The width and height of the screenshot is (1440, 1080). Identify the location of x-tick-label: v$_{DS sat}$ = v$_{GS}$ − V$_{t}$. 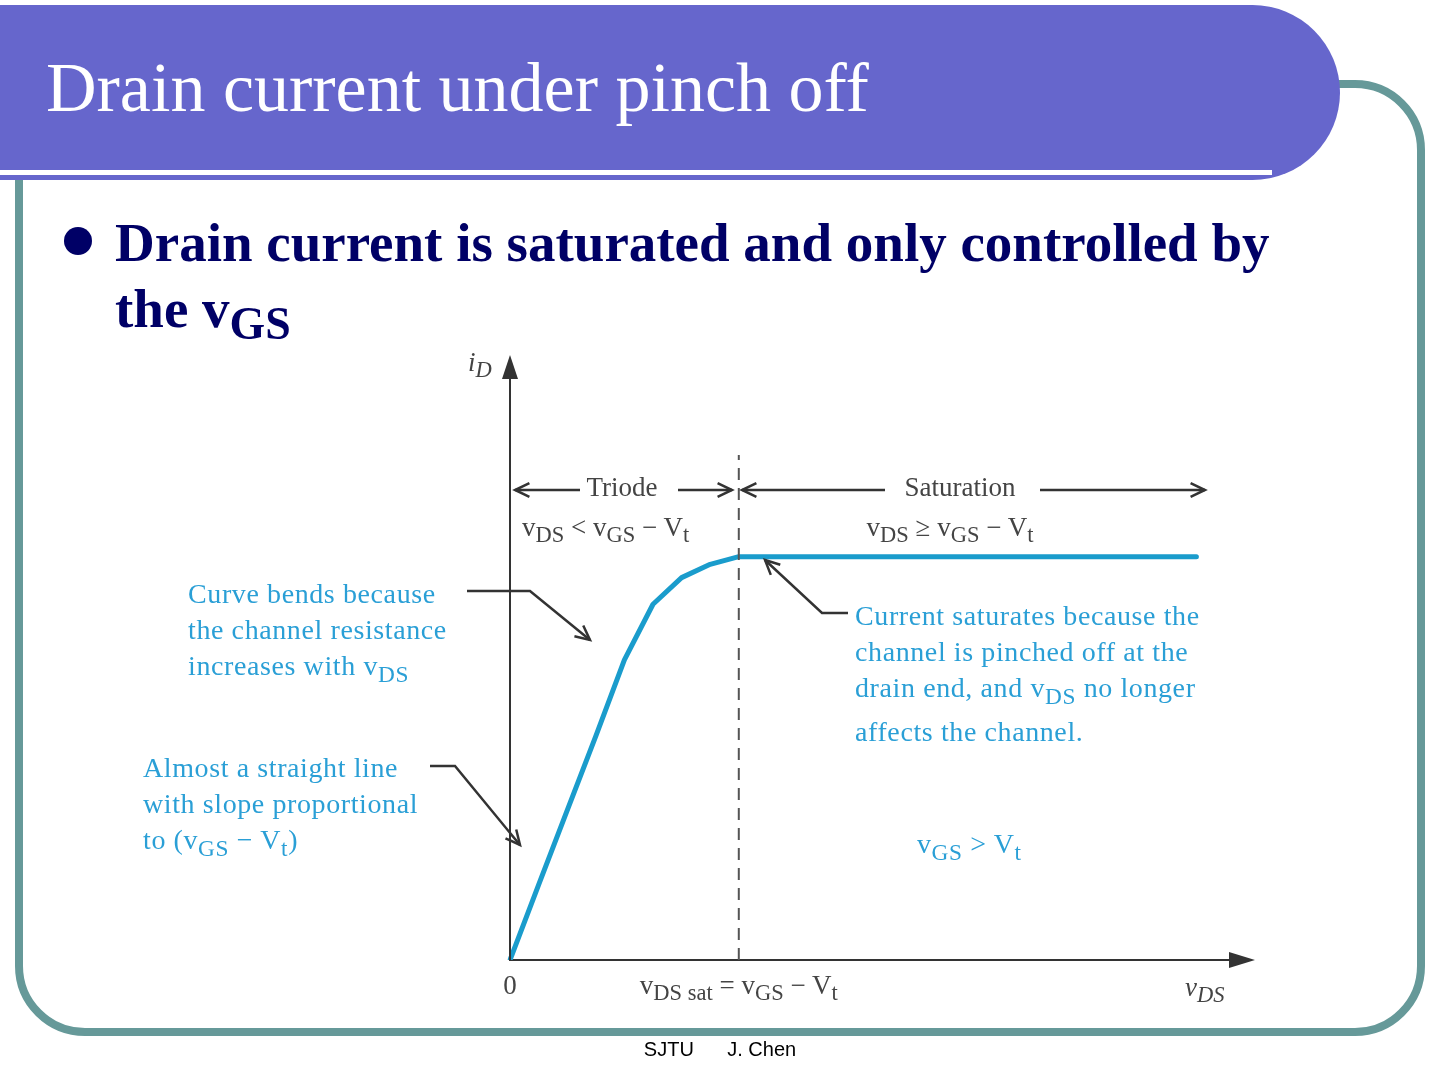
(738, 988).